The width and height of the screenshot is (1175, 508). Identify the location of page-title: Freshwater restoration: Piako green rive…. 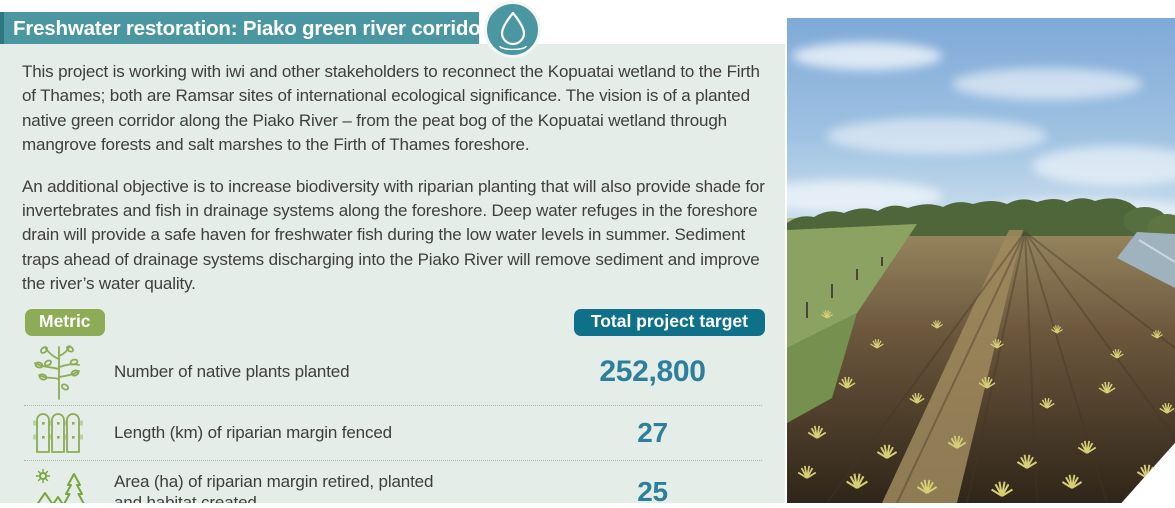
(249, 28).